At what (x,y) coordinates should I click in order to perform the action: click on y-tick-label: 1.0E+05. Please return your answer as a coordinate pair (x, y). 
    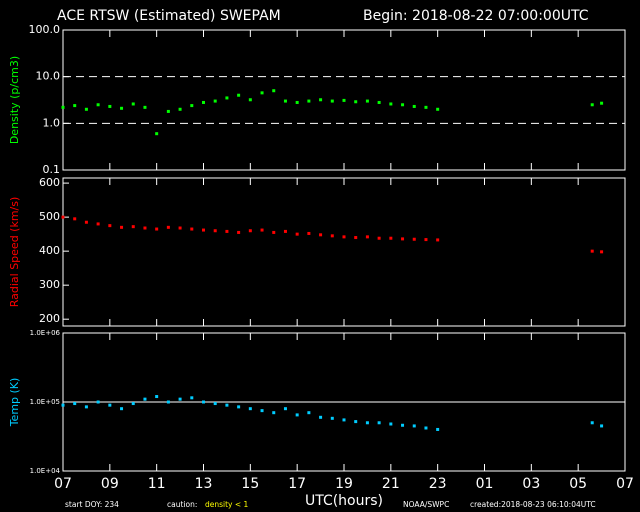
    Looking at the image, I should click on (45, 402).